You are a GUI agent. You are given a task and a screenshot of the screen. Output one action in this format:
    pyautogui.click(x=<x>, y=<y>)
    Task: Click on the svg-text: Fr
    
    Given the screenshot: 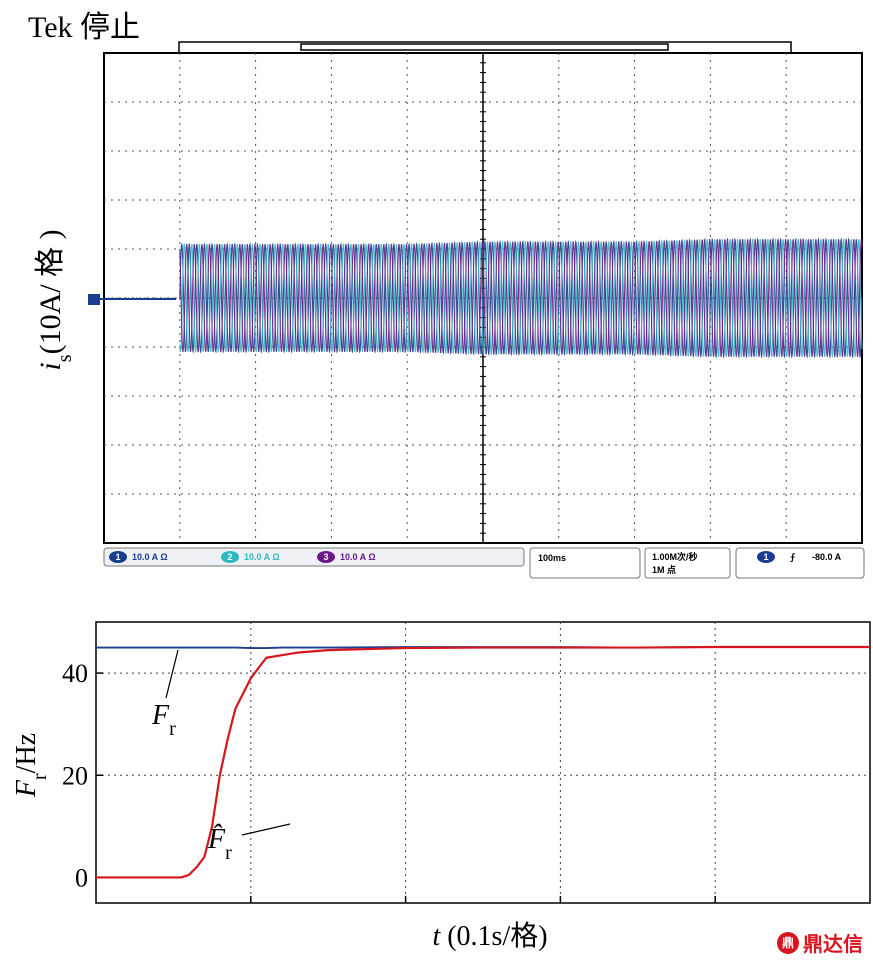 What is the action you would take?
    pyautogui.click(x=163, y=720)
    